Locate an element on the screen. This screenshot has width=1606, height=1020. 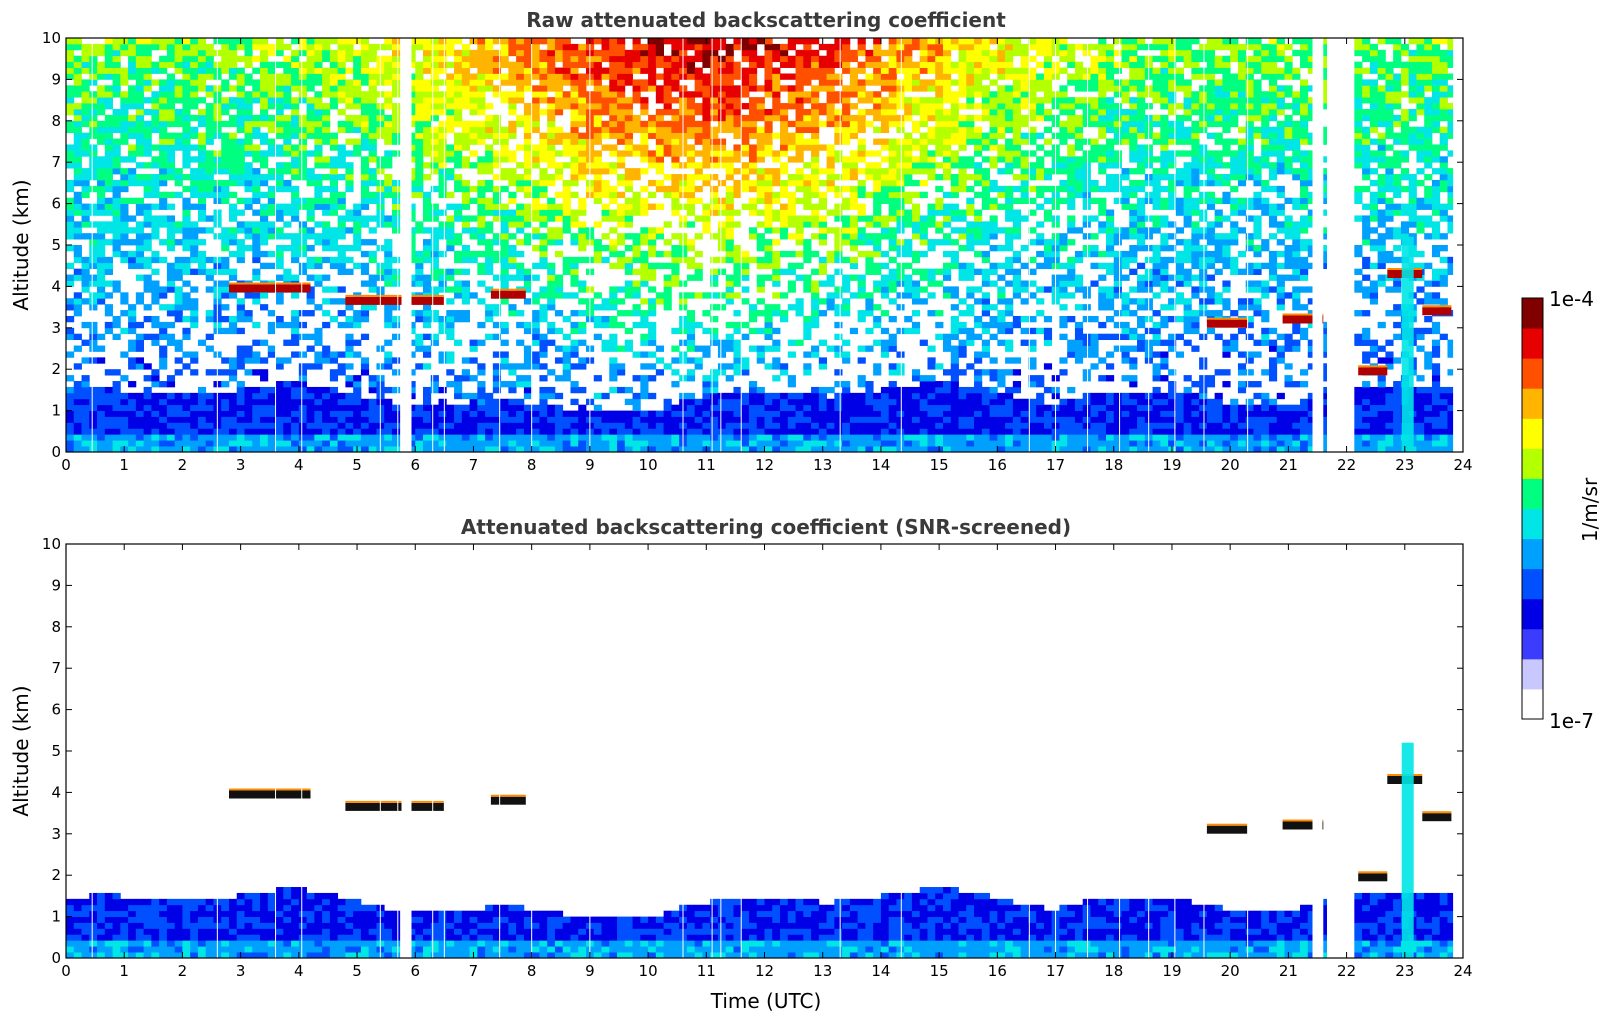
y-tick-label: 0 is located at coordinates (56, 452).